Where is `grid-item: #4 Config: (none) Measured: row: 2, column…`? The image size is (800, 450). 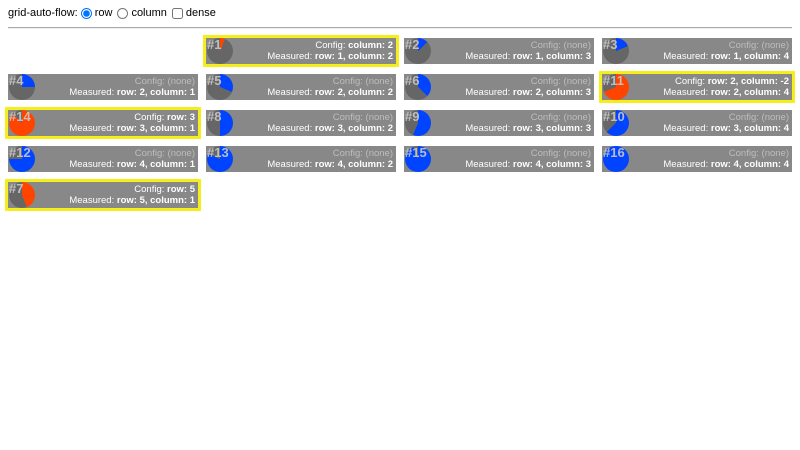
grid-item: #4 Config: (none) Measured: row: 2, column… is located at coordinates (103, 87).